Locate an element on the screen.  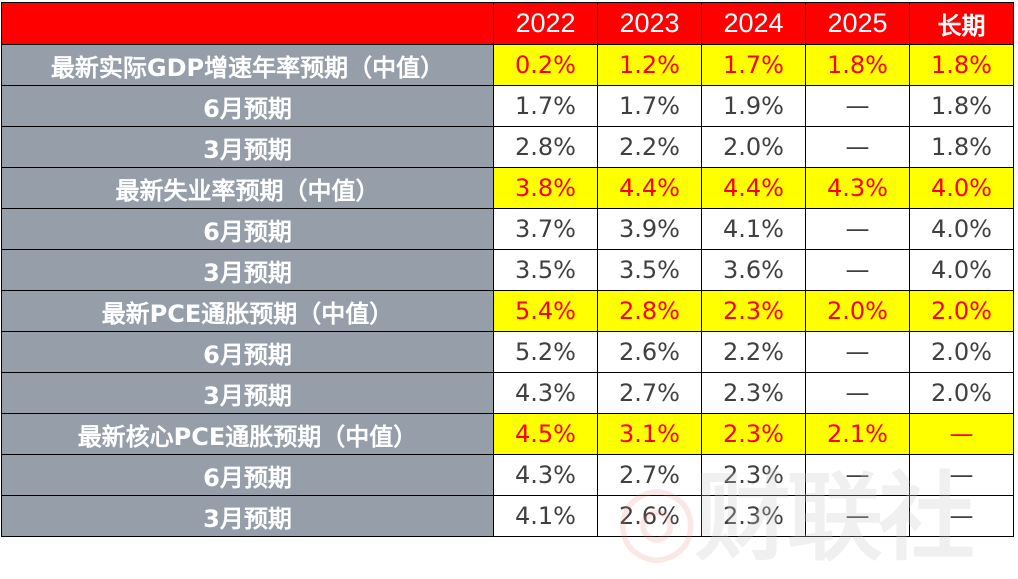
value-cell: 1.9% is located at coordinates (753, 106).